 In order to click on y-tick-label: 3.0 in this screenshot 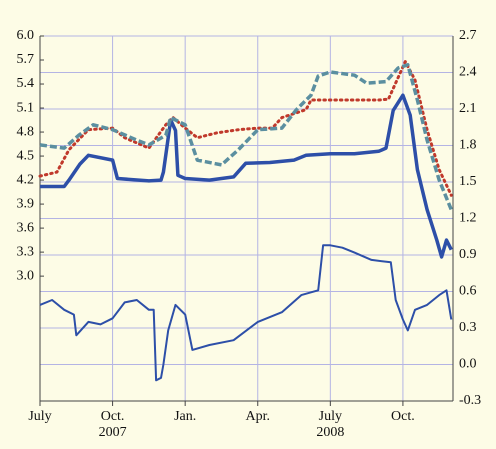, I will do `click(26, 275)`.